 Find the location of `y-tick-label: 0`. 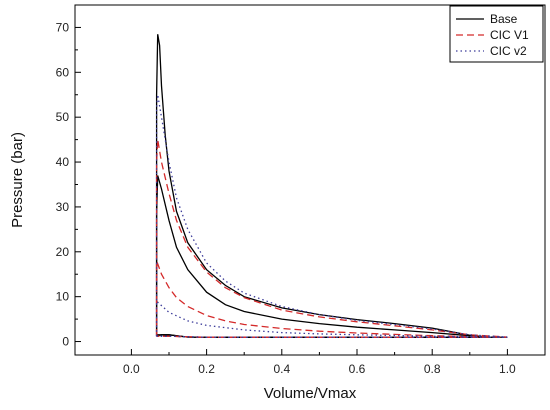

y-tick-label: 0 is located at coordinates (65, 342).